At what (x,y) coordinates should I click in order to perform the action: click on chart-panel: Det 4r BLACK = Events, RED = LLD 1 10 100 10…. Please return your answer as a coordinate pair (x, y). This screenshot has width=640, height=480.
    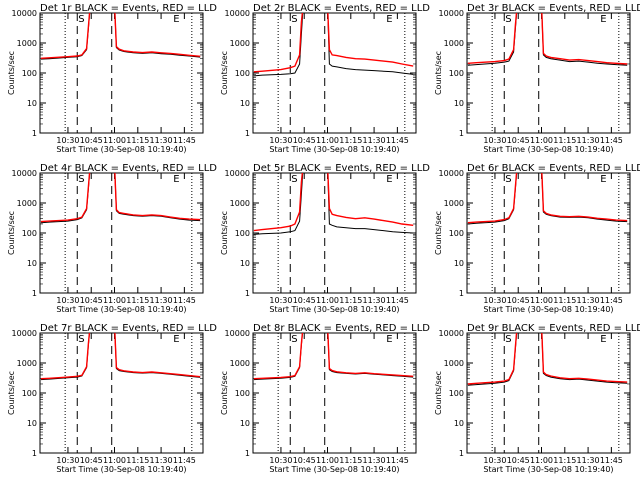
    Looking at the image, I should click on (112, 238).